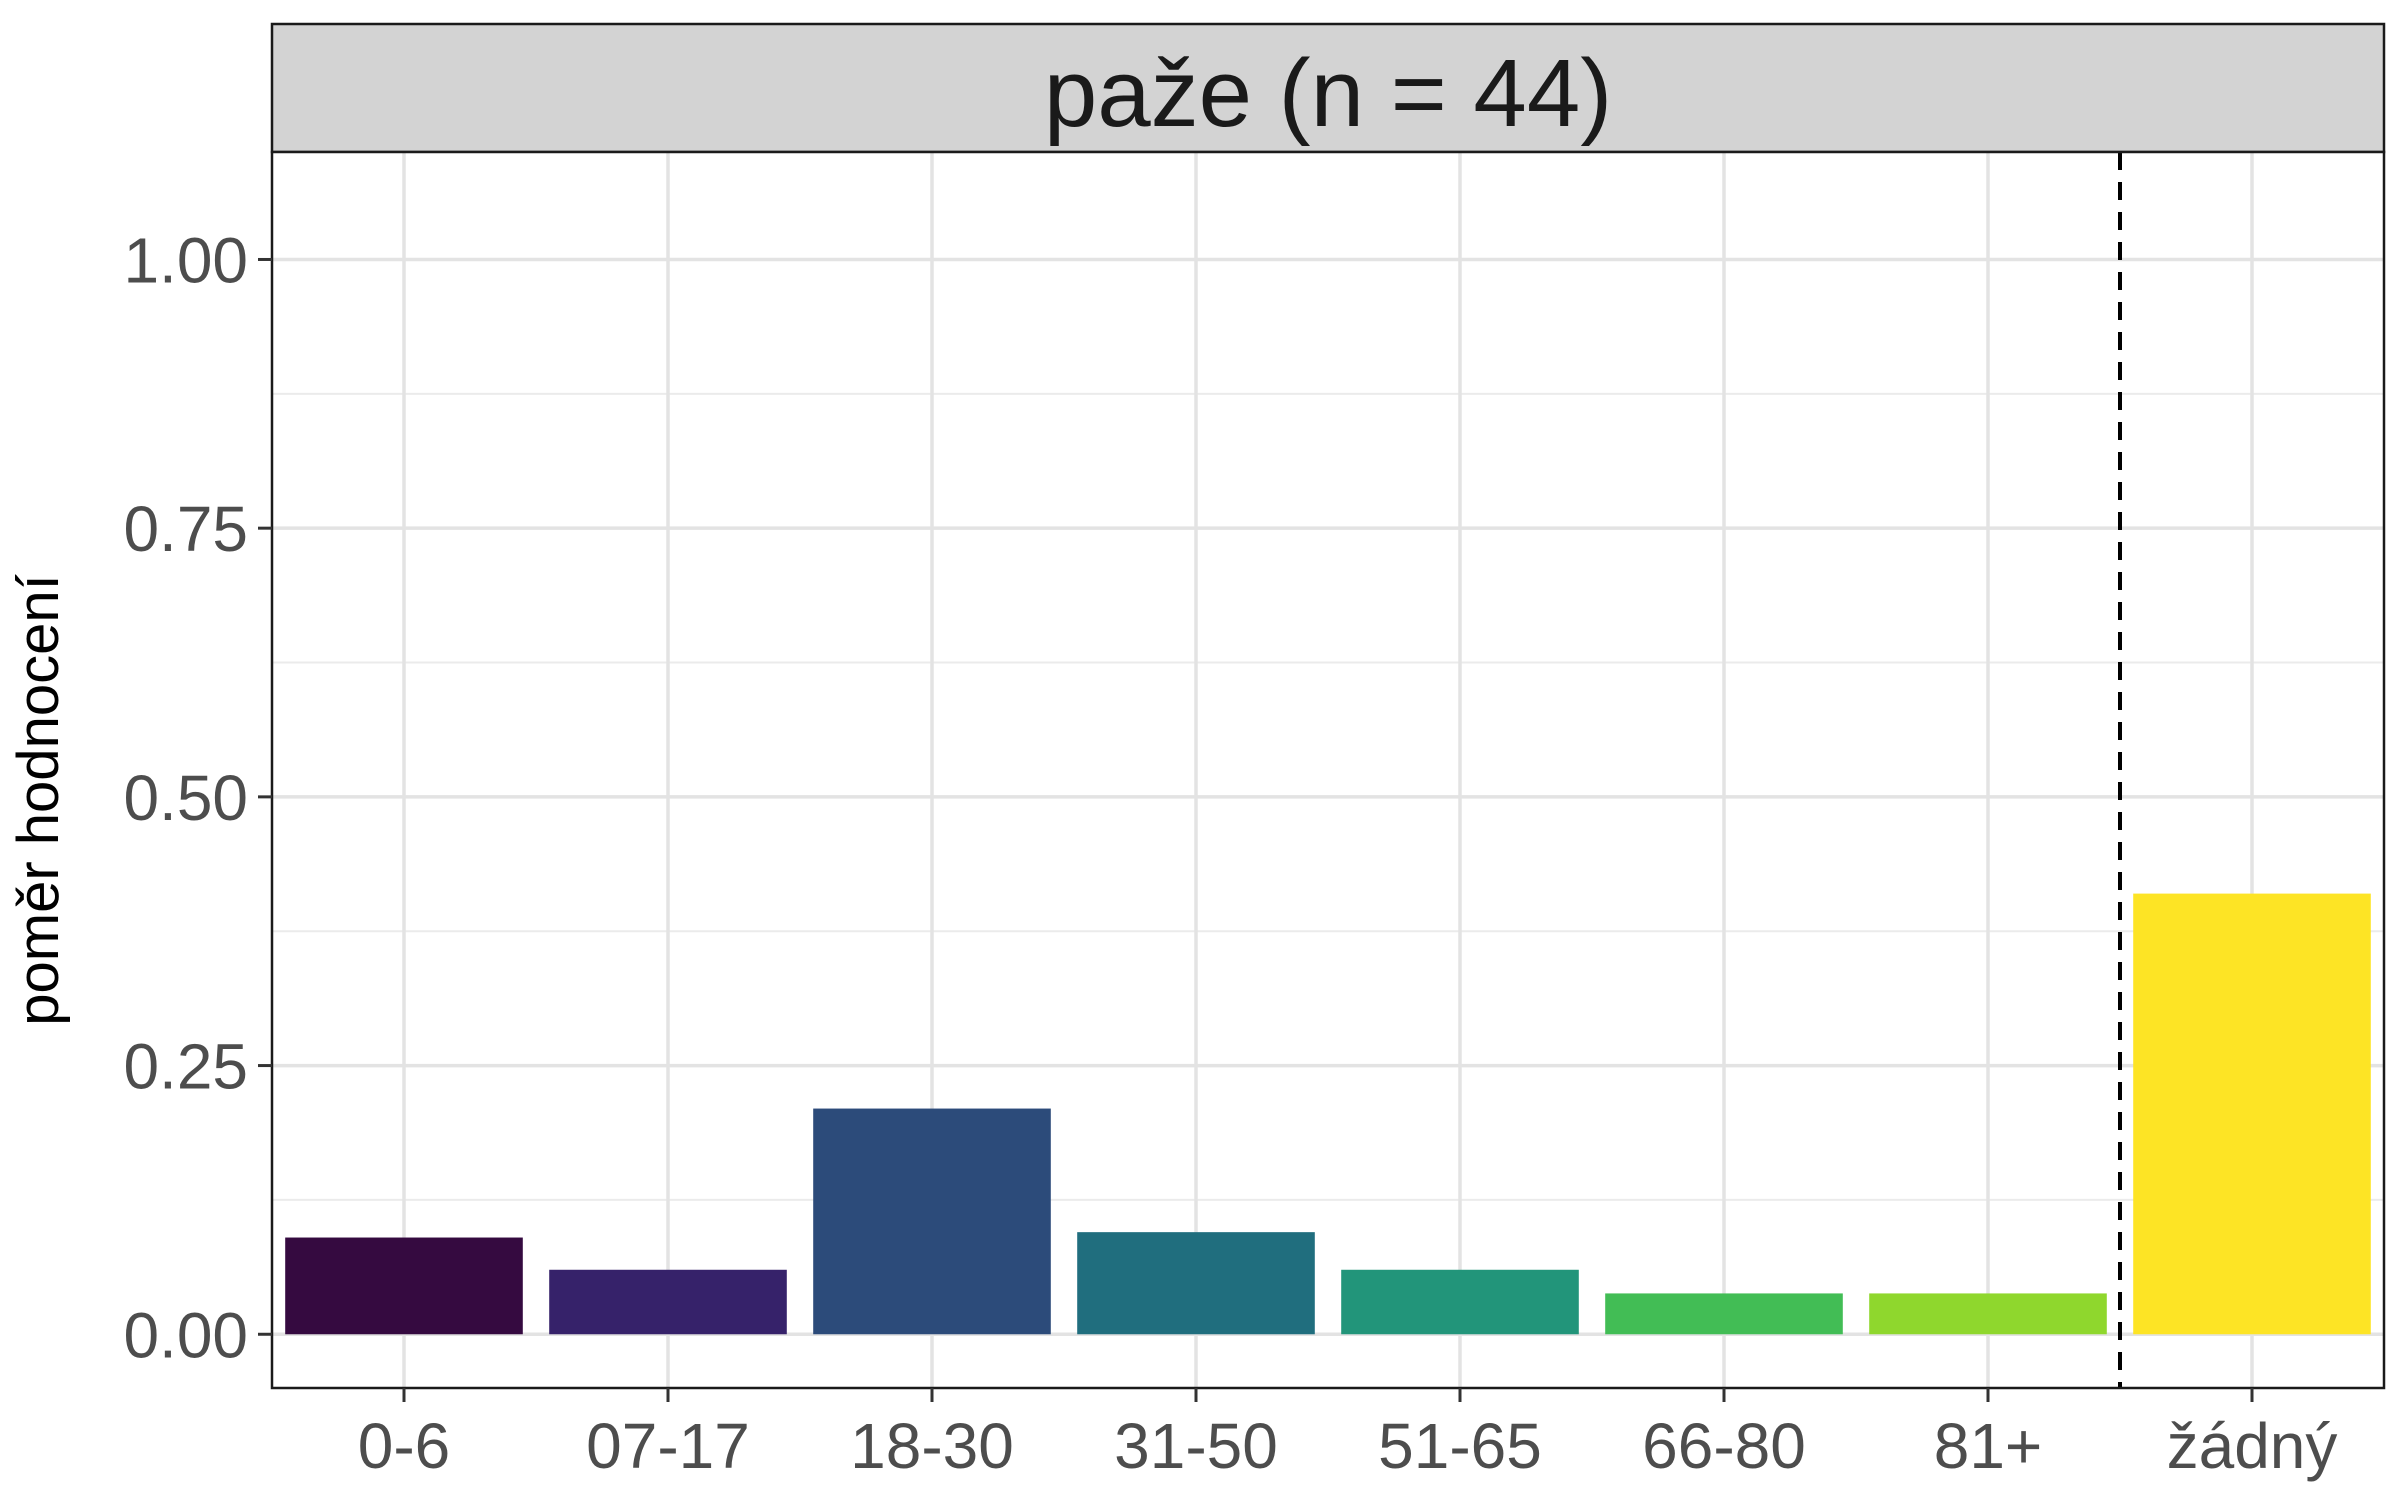 The width and height of the screenshot is (2400, 1500). I want to click on x-tick-label: 66-80, so click(1724, 1446).